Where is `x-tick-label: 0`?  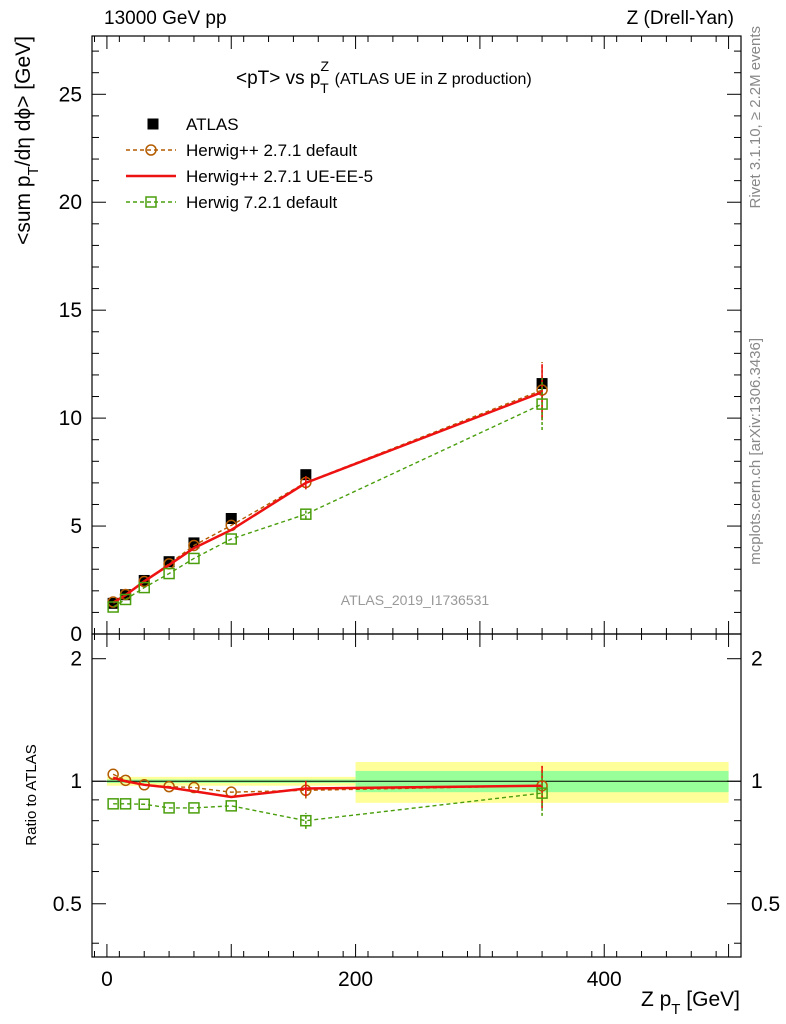
x-tick-label: 0 is located at coordinates (107, 979).